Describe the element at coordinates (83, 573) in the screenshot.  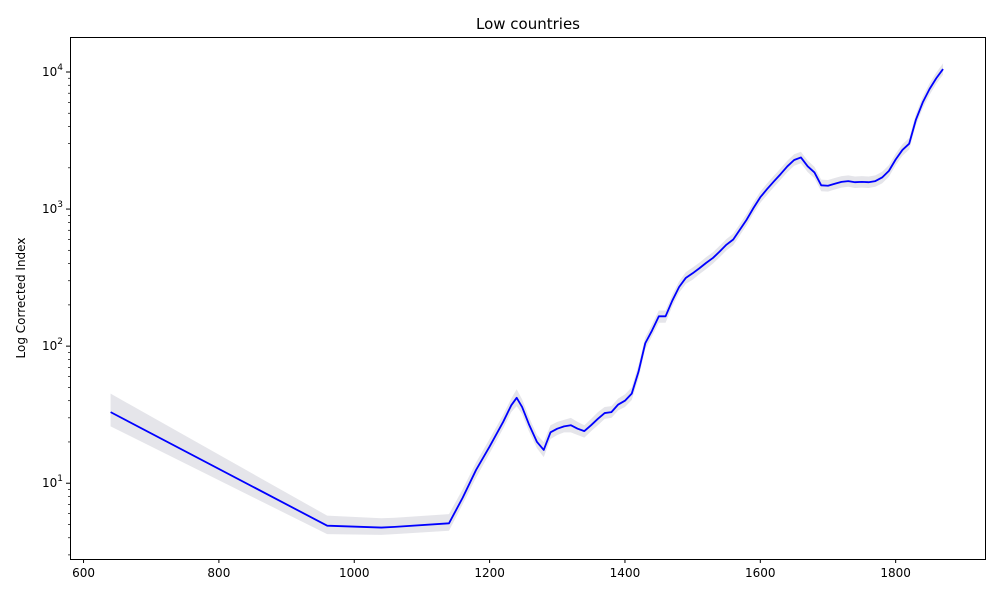
I see `x-tick-label: 600` at that location.